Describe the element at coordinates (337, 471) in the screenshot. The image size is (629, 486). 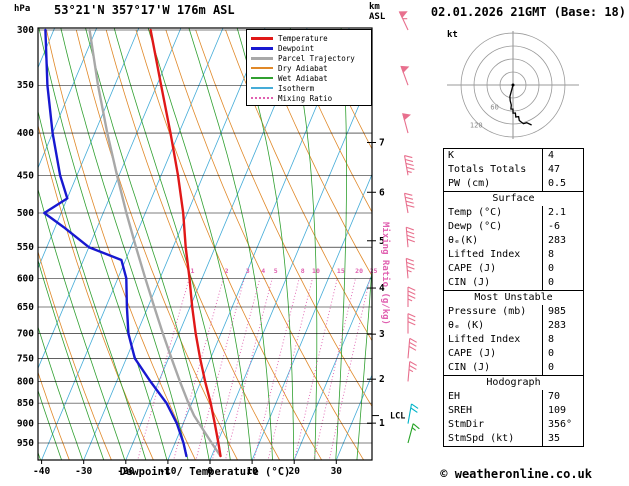
I see `svg-text: 30` at that location.